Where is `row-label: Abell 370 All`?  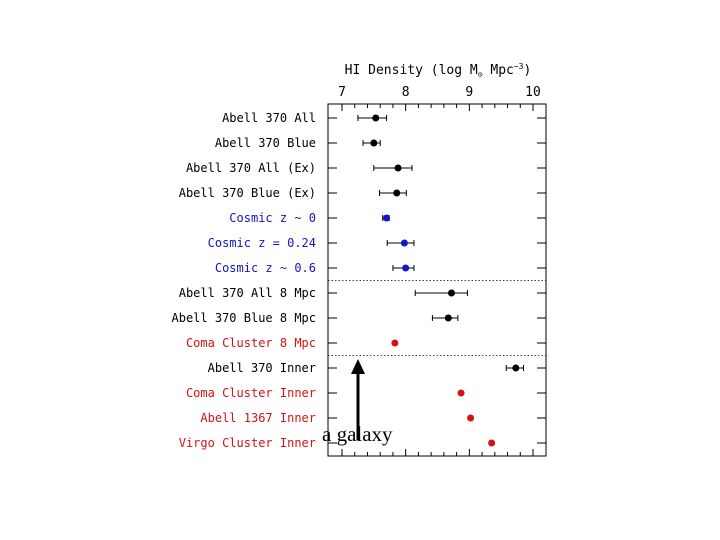
row-label: Abell 370 All is located at coordinates (269, 118).